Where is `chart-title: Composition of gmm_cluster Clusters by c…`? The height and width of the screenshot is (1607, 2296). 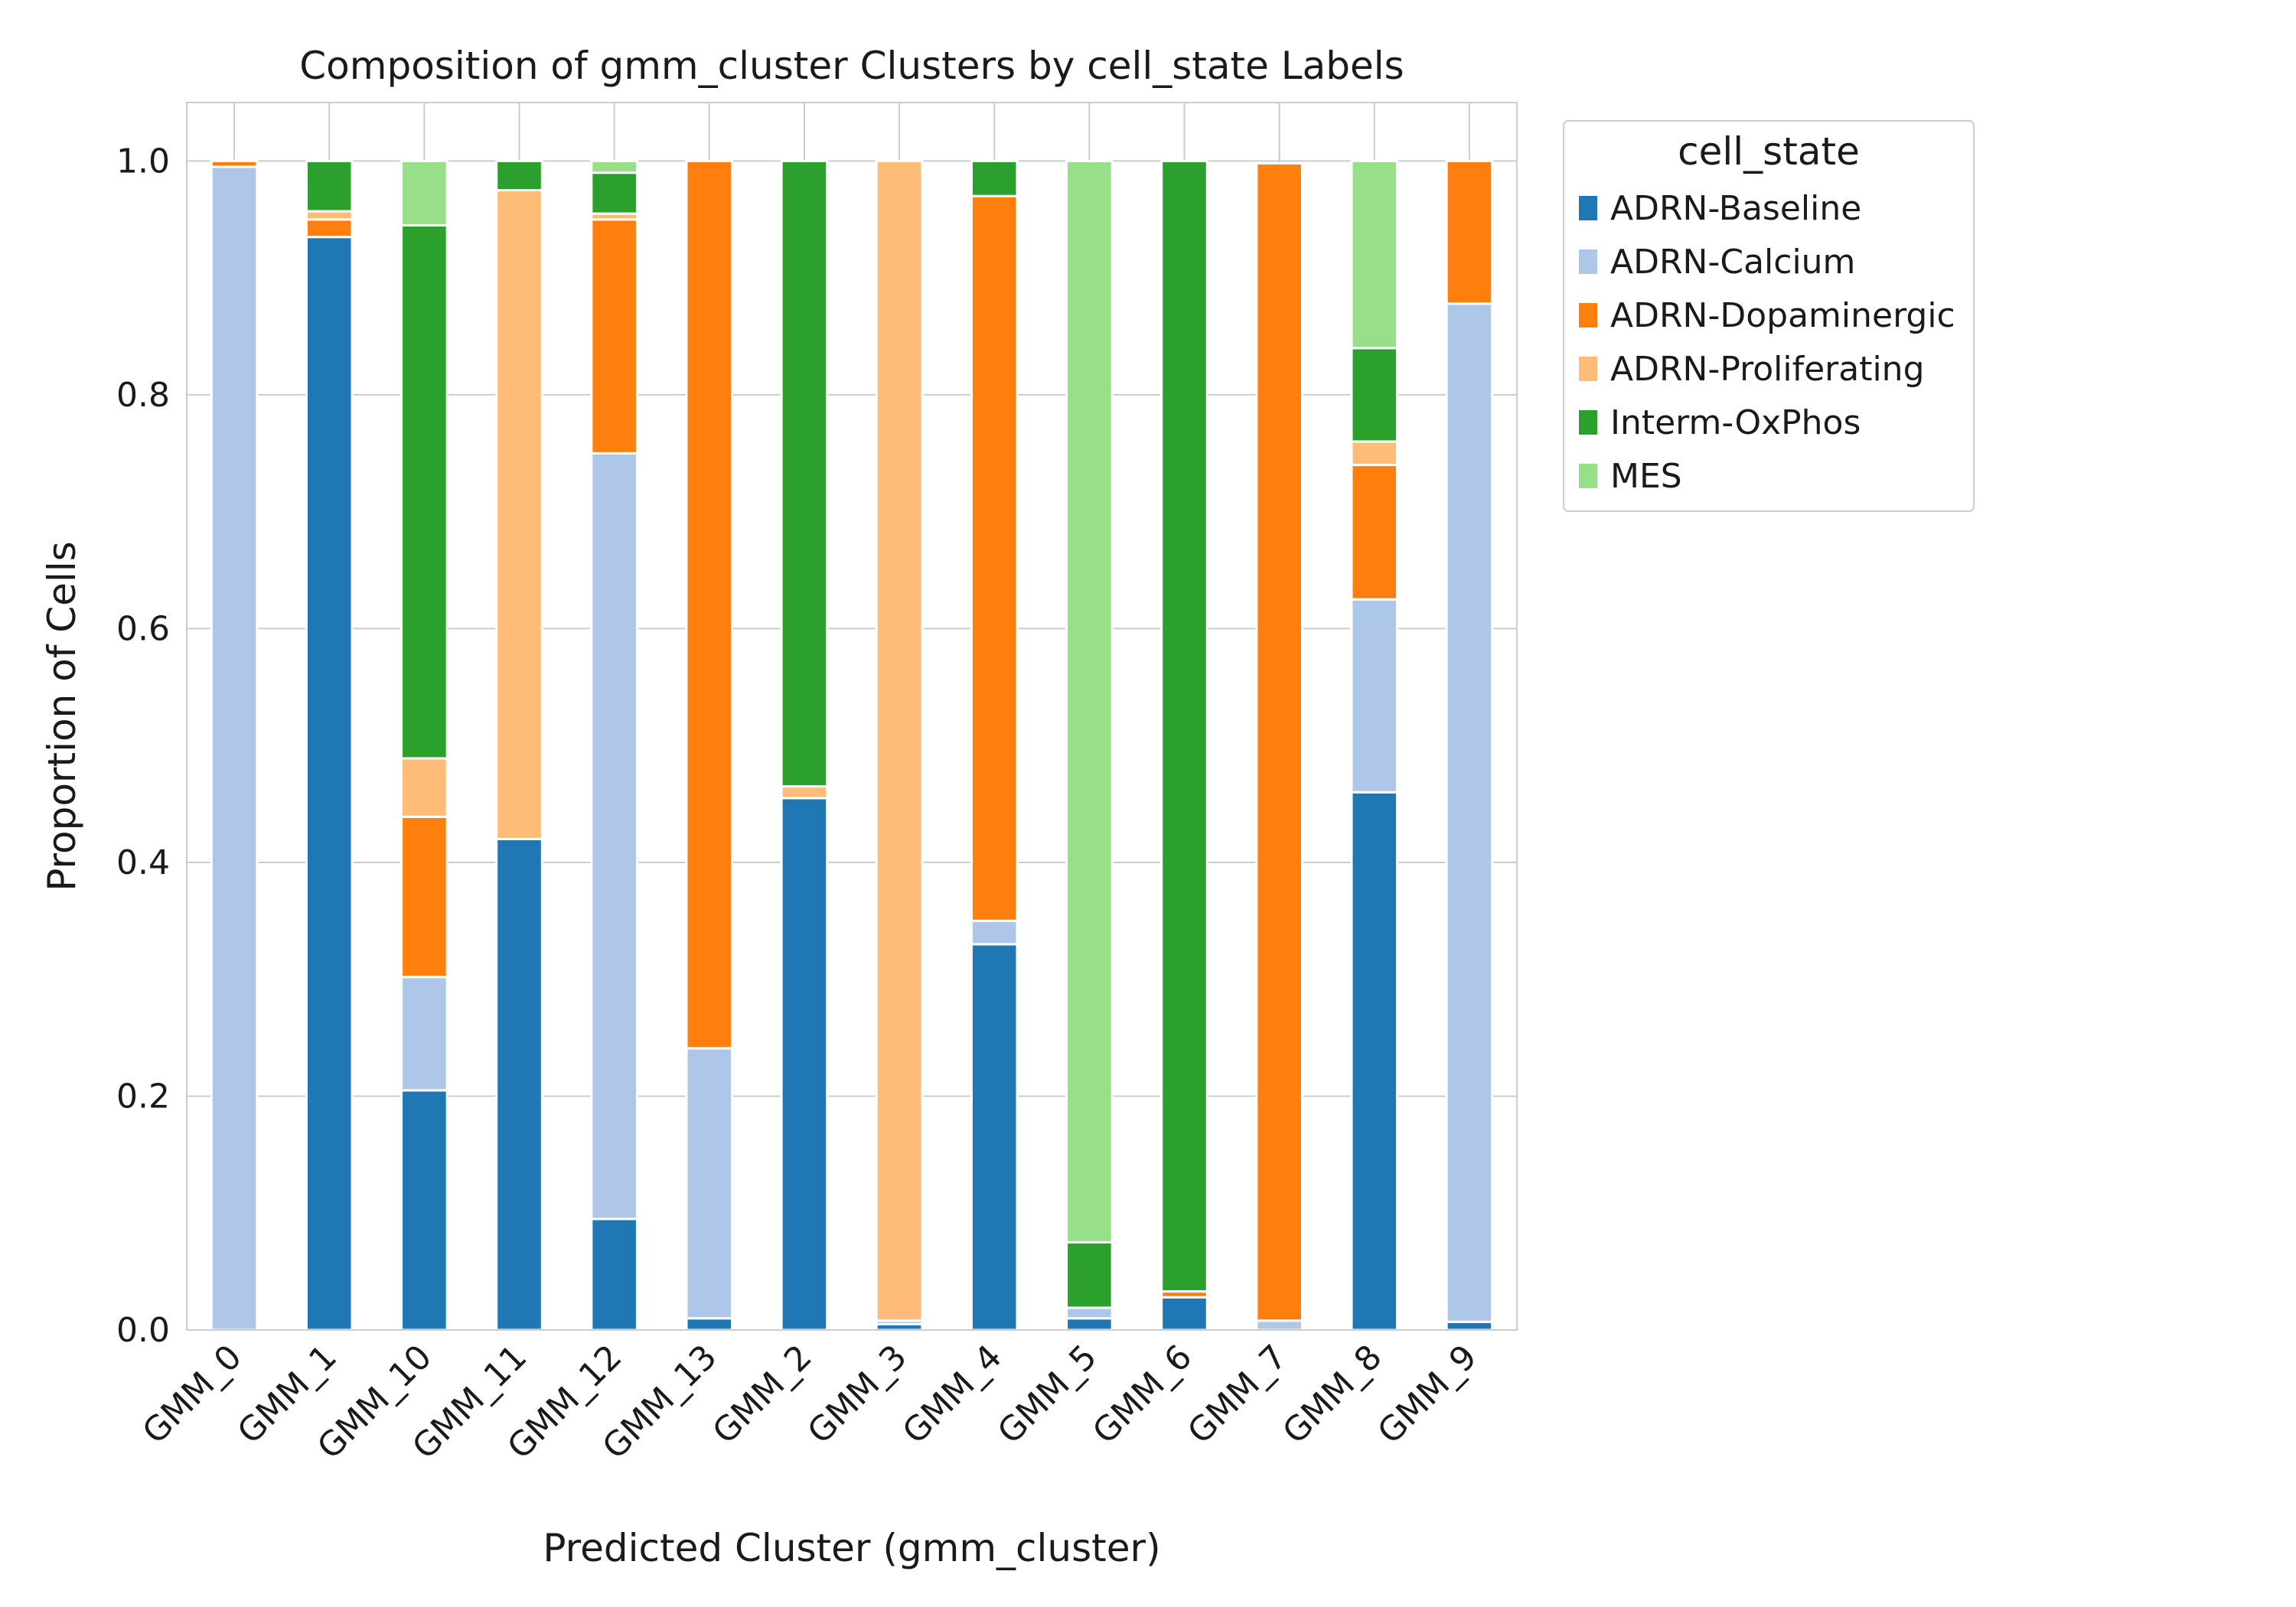
chart-title: Composition of gmm_cluster Clusters by c… is located at coordinates (851, 66).